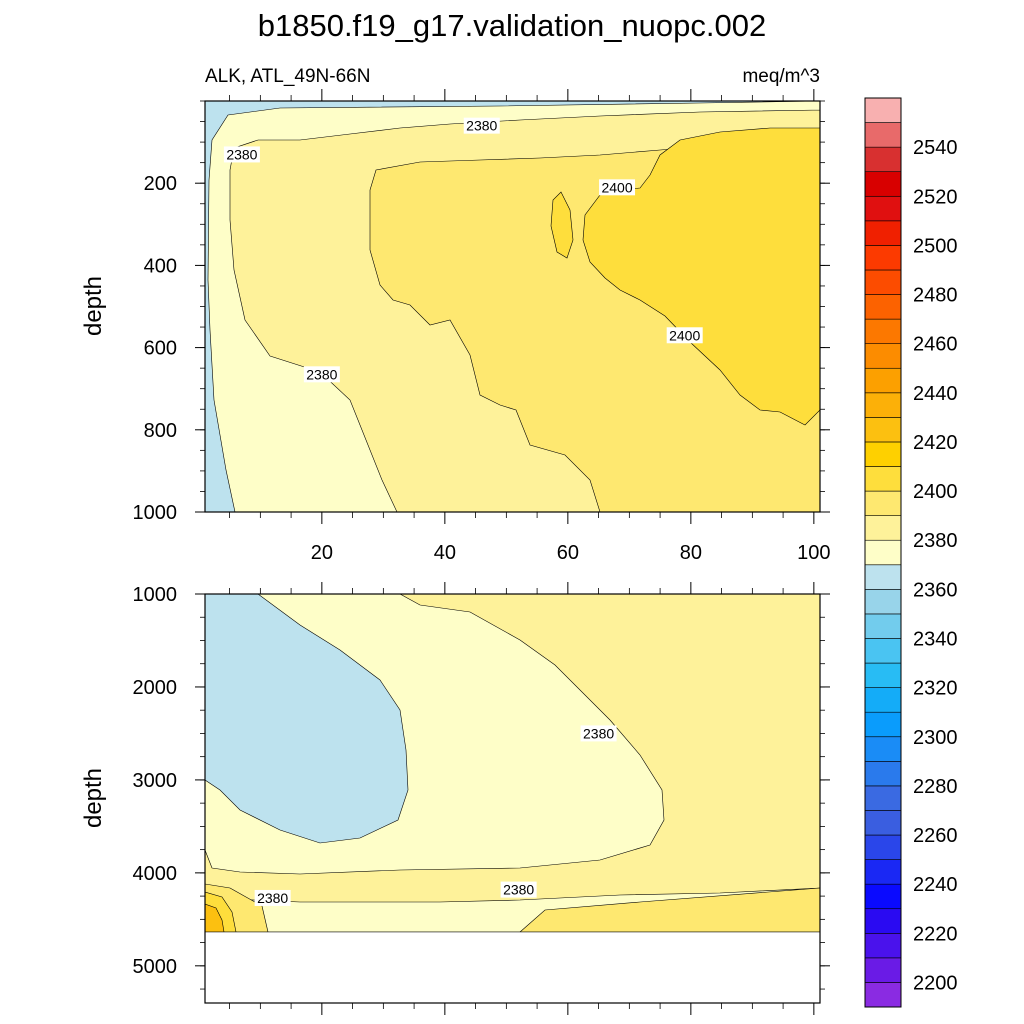 The height and width of the screenshot is (1024, 1024). What do you see at coordinates (935, 148) in the screenshot?
I see `colorbar-label: 2540` at bounding box center [935, 148].